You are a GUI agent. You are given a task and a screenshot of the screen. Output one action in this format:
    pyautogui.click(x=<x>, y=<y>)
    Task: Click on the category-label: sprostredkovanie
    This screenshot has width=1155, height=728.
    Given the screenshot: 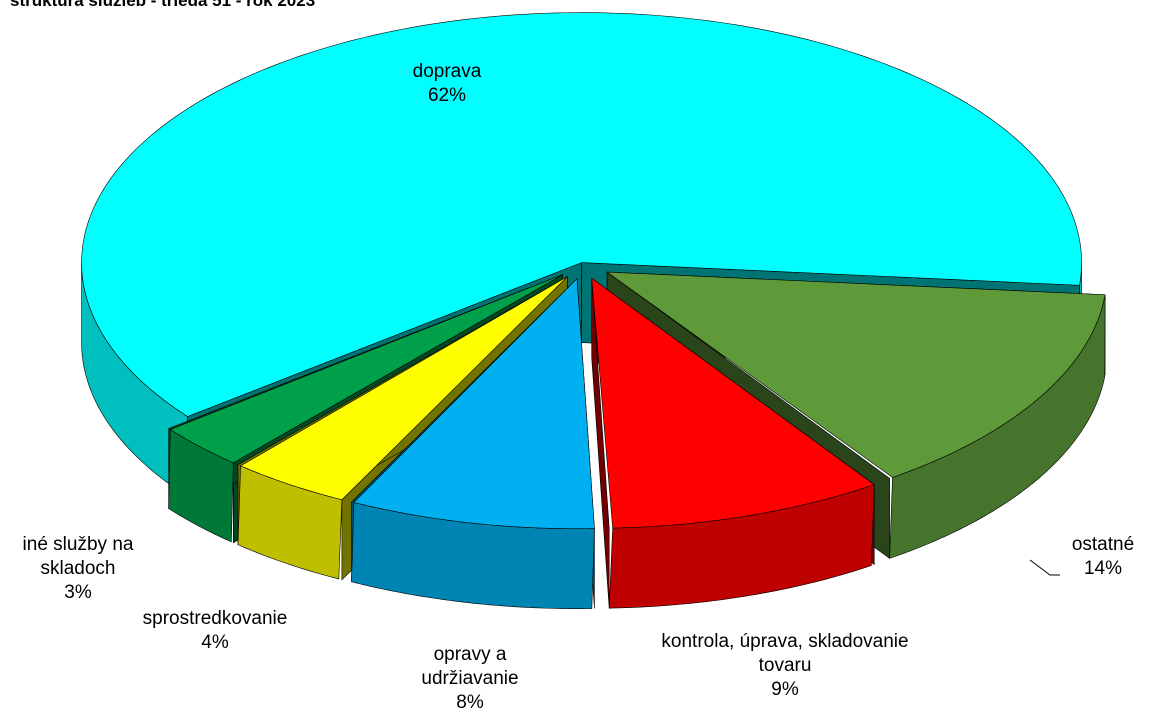 What is the action you would take?
    pyautogui.click(x=215, y=618)
    